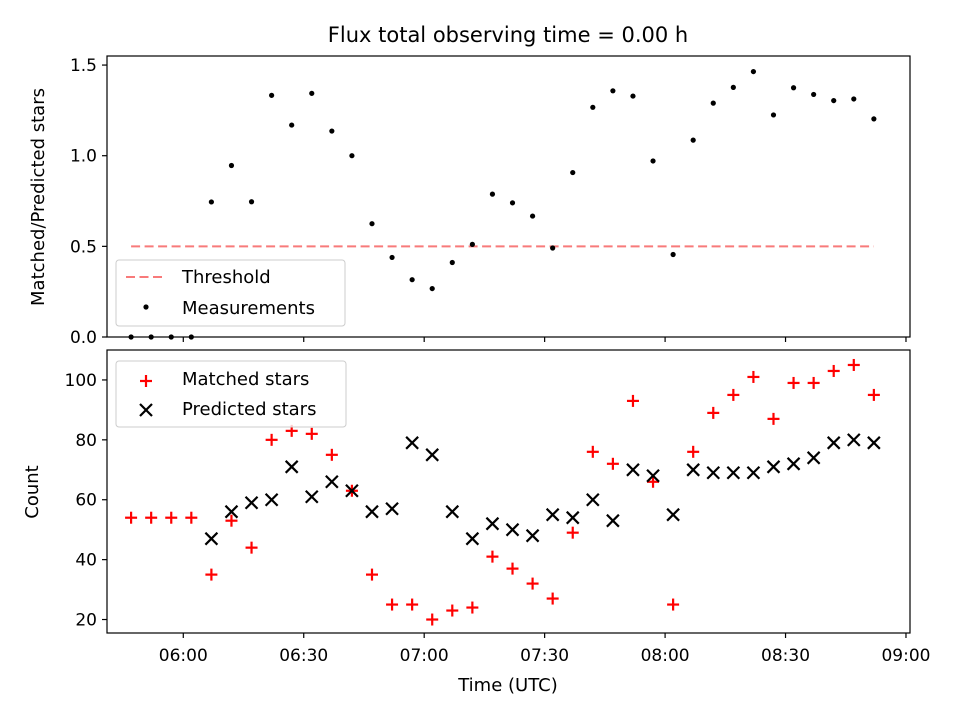  What do you see at coordinates (83, 338) in the screenshot?
I see `top-y-tick-label: 0.0` at bounding box center [83, 338].